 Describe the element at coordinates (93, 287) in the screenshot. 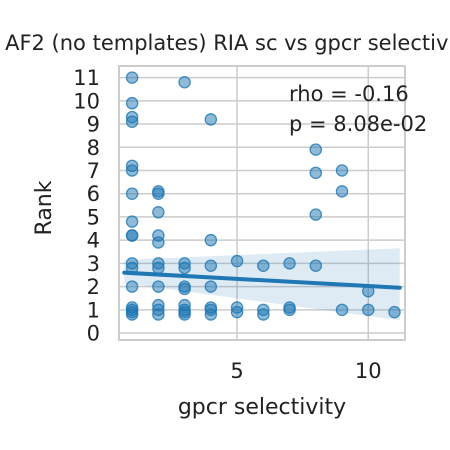

I see `y-tick-label: 2` at that location.